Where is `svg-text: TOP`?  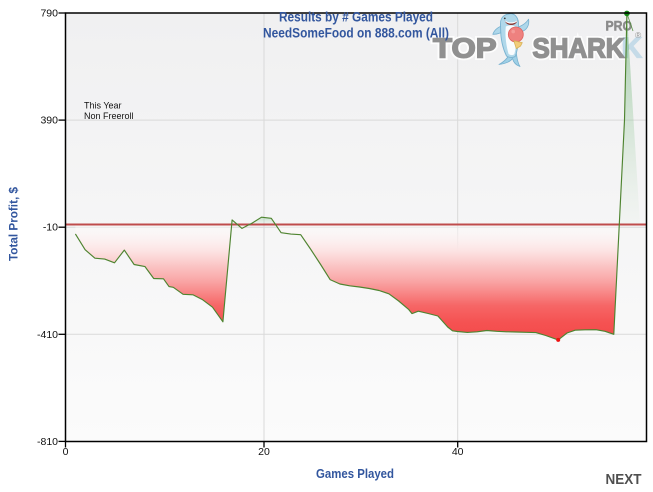
svg-text: TOP is located at coordinates (465, 48).